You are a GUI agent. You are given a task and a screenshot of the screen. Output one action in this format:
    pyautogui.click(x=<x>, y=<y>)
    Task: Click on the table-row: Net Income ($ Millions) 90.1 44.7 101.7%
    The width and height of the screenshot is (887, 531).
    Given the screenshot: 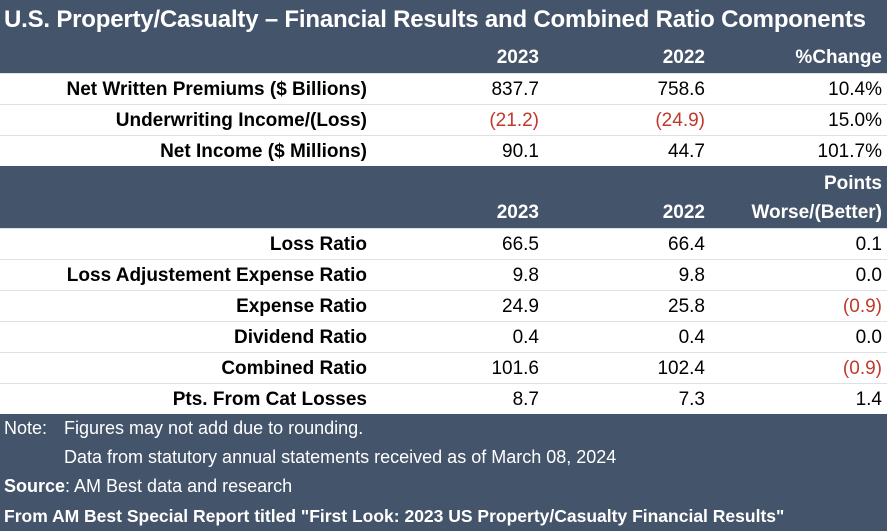 What is the action you would take?
    pyautogui.click(x=443, y=150)
    